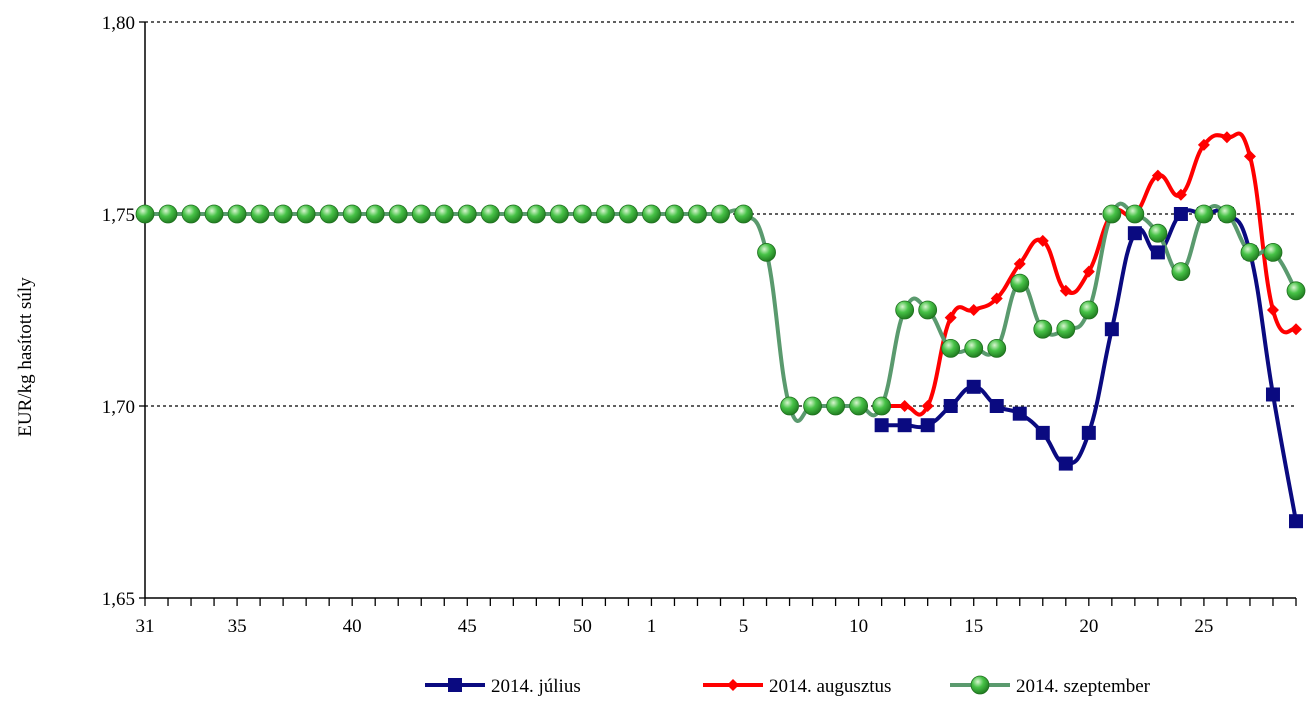  What do you see at coordinates (118, 215) in the screenshot?
I see `y-tick-label: 1,75` at bounding box center [118, 215].